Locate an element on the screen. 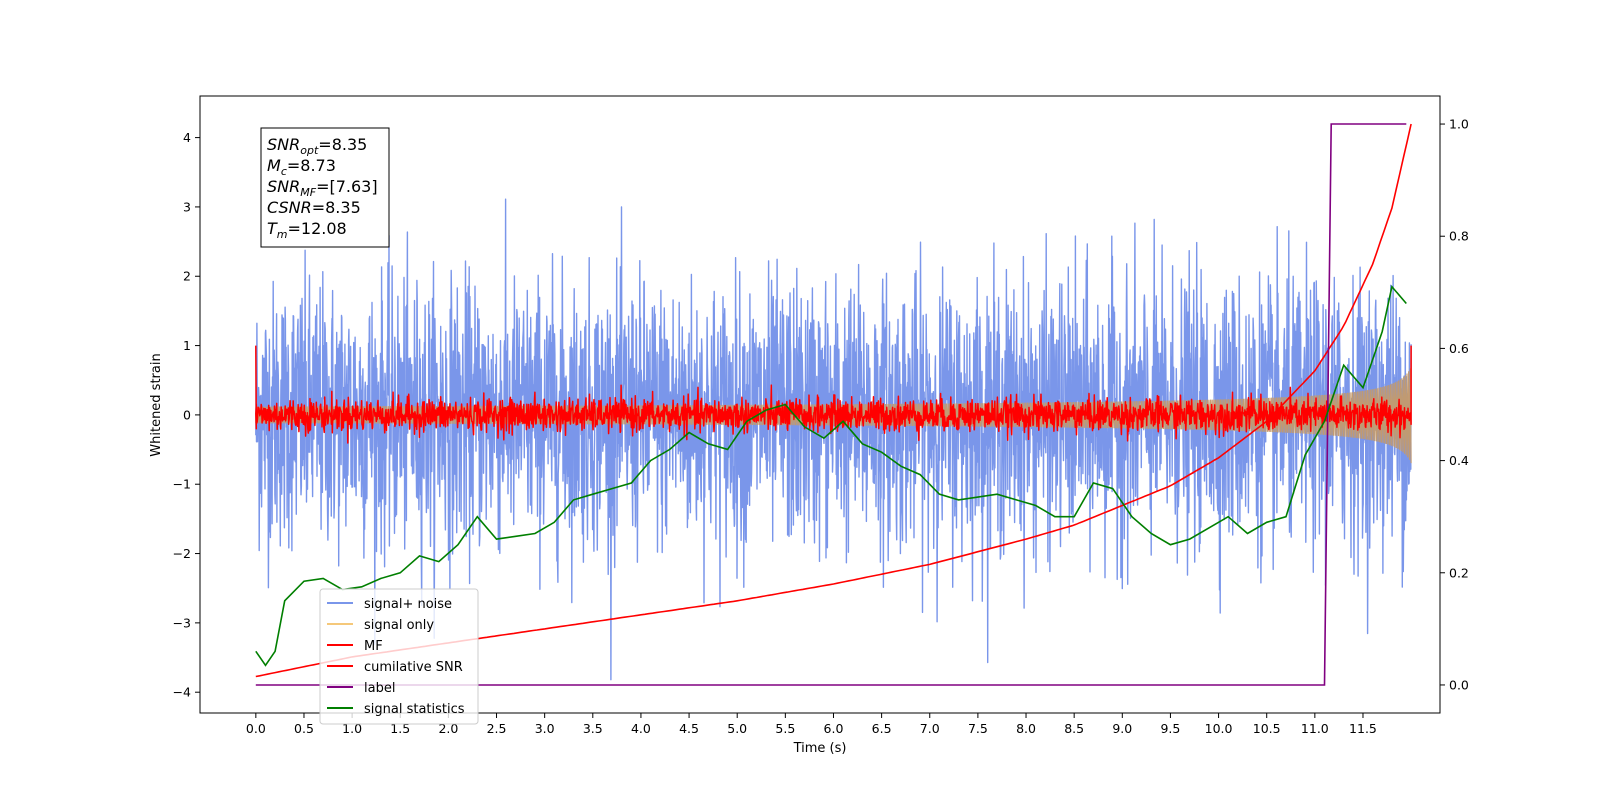  x-tick-label: 5.0 is located at coordinates (737, 728).